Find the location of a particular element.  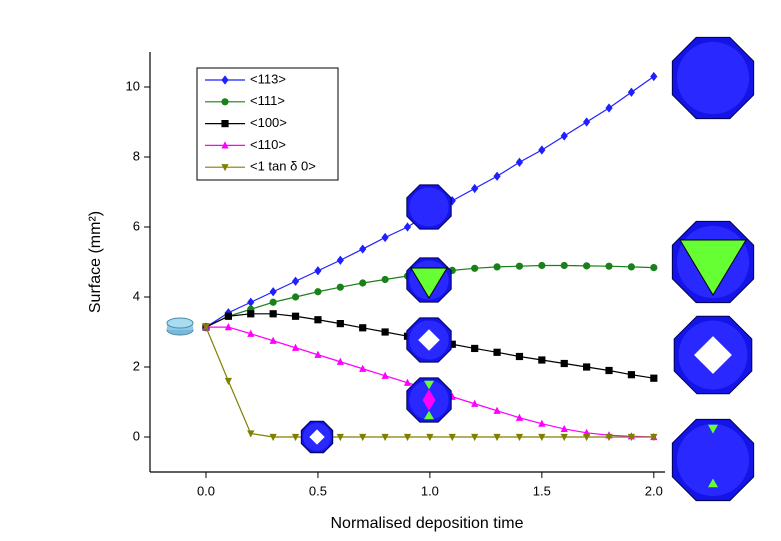

x-tick-label: 0.5 is located at coordinates (318, 490).